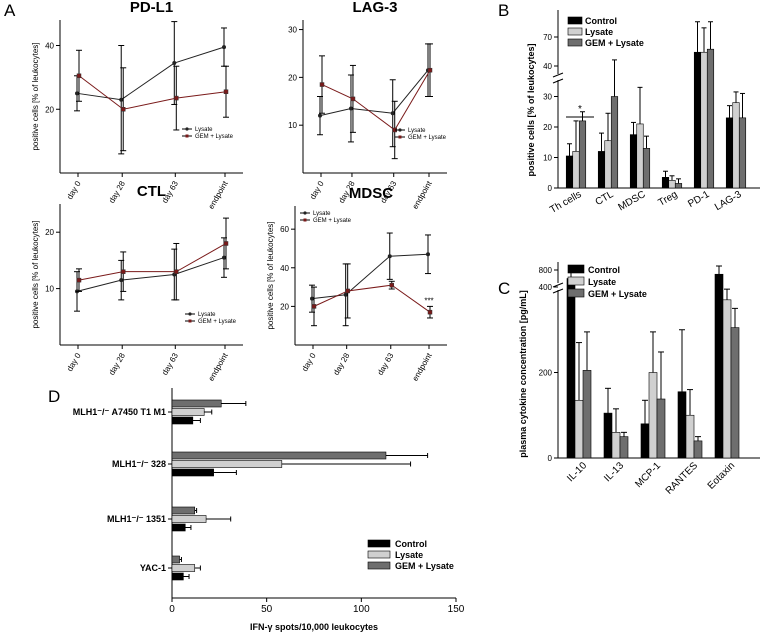  Describe the element at coordinates (605, 198) in the screenshot. I see `category-label: CTL` at that location.